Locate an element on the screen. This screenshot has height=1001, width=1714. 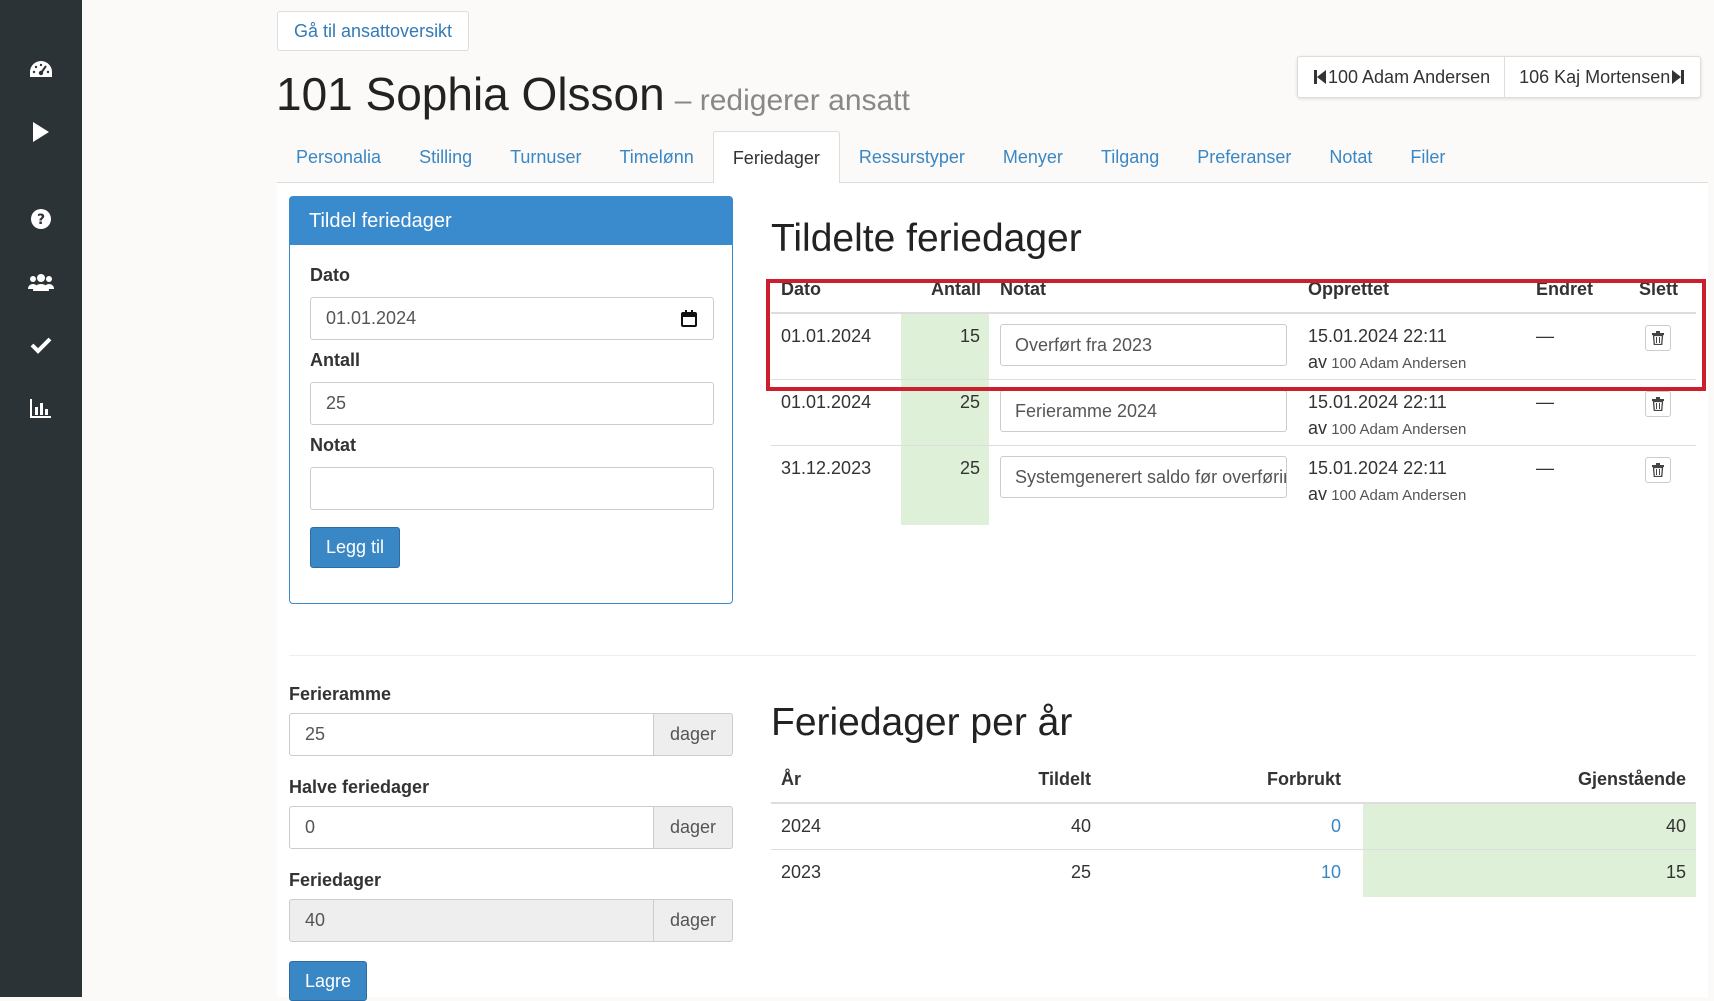
row3-date: 31.12.2023 is located at coordinates (826, 468).